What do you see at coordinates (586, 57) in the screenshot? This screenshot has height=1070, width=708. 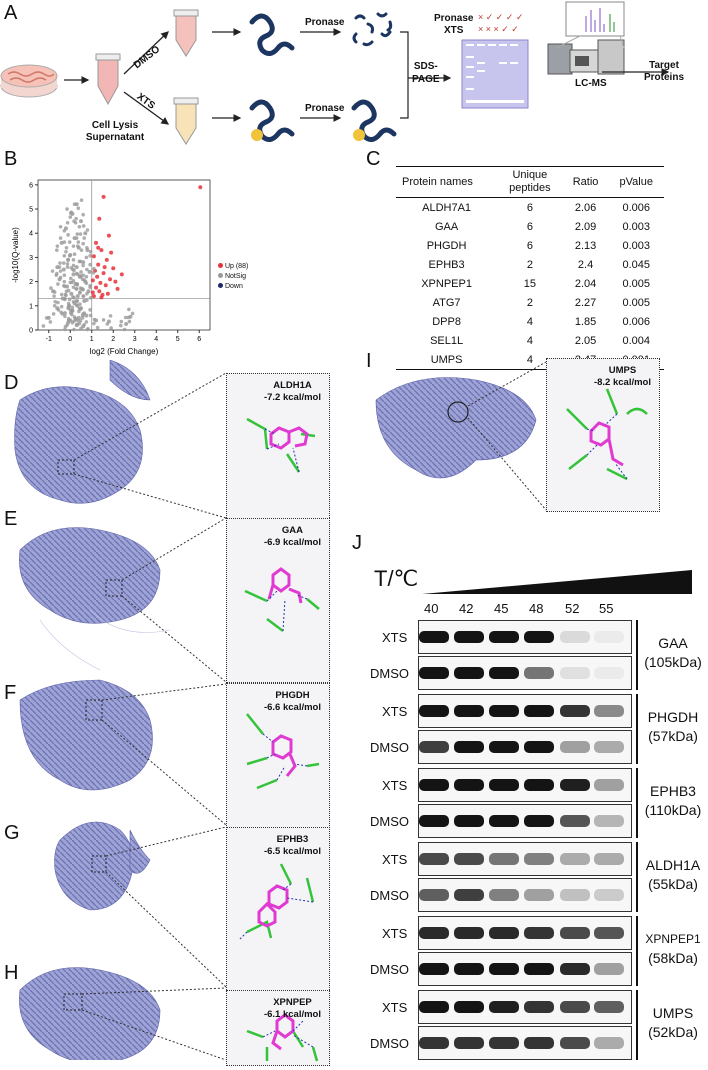 I see `lc-ms-instrument-icon` at bounding box center [586, 57].